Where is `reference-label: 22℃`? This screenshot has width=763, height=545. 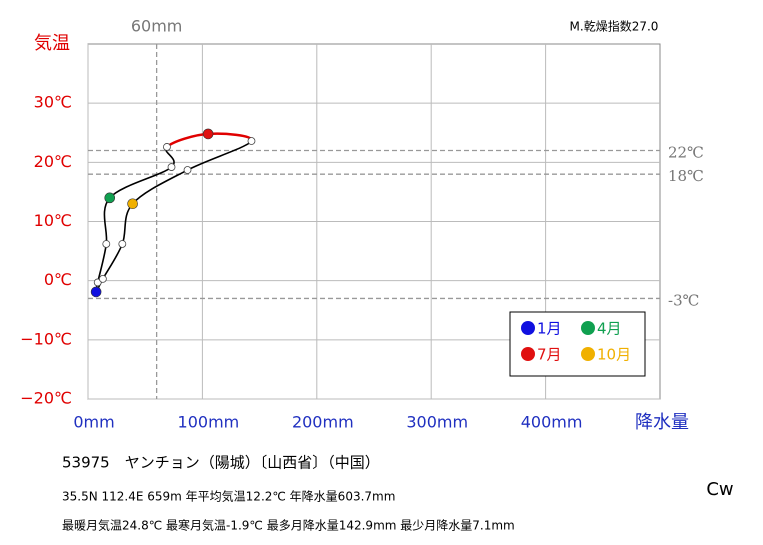
reference-label: 22℃ is located at coordinates (686, 153).